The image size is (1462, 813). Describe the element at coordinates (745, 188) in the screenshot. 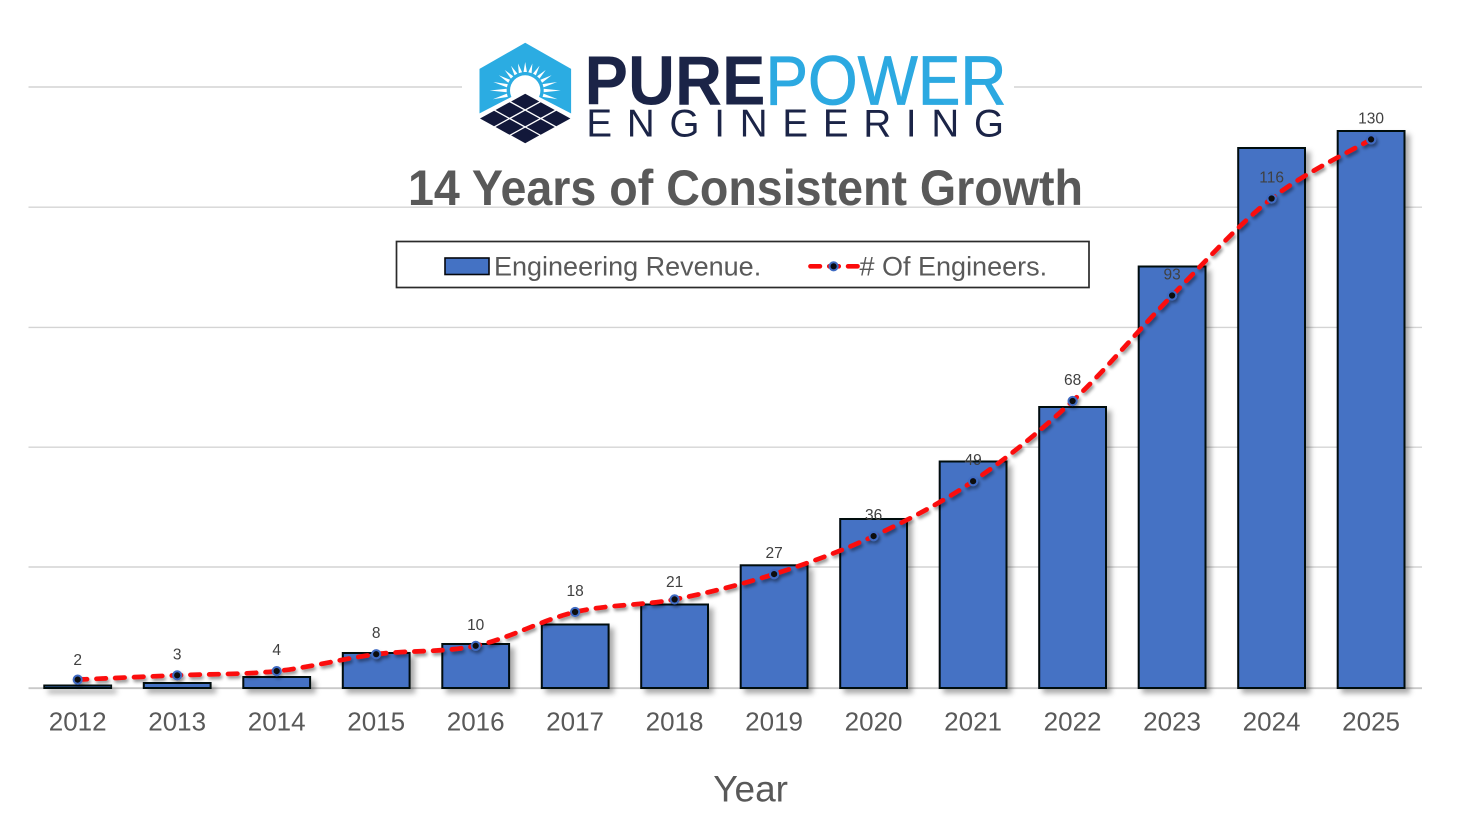

I see `svg-text: 14 Years of Consistent Growth` at that location.